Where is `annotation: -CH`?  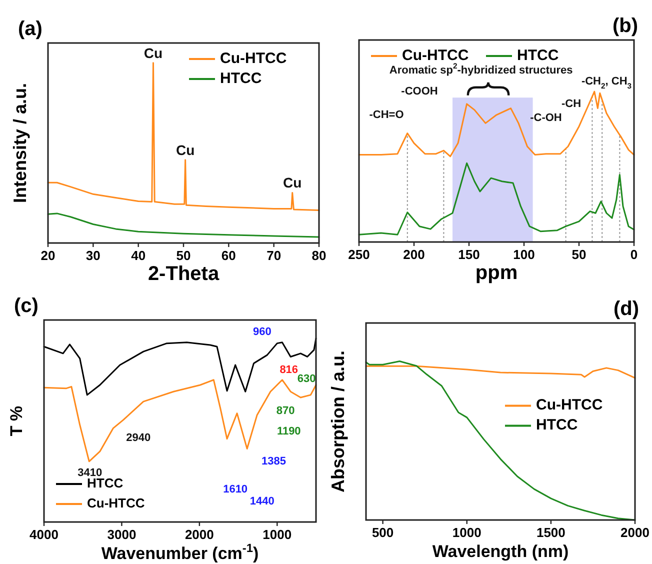 annotation: -CH is located at coordinates (572, 104).